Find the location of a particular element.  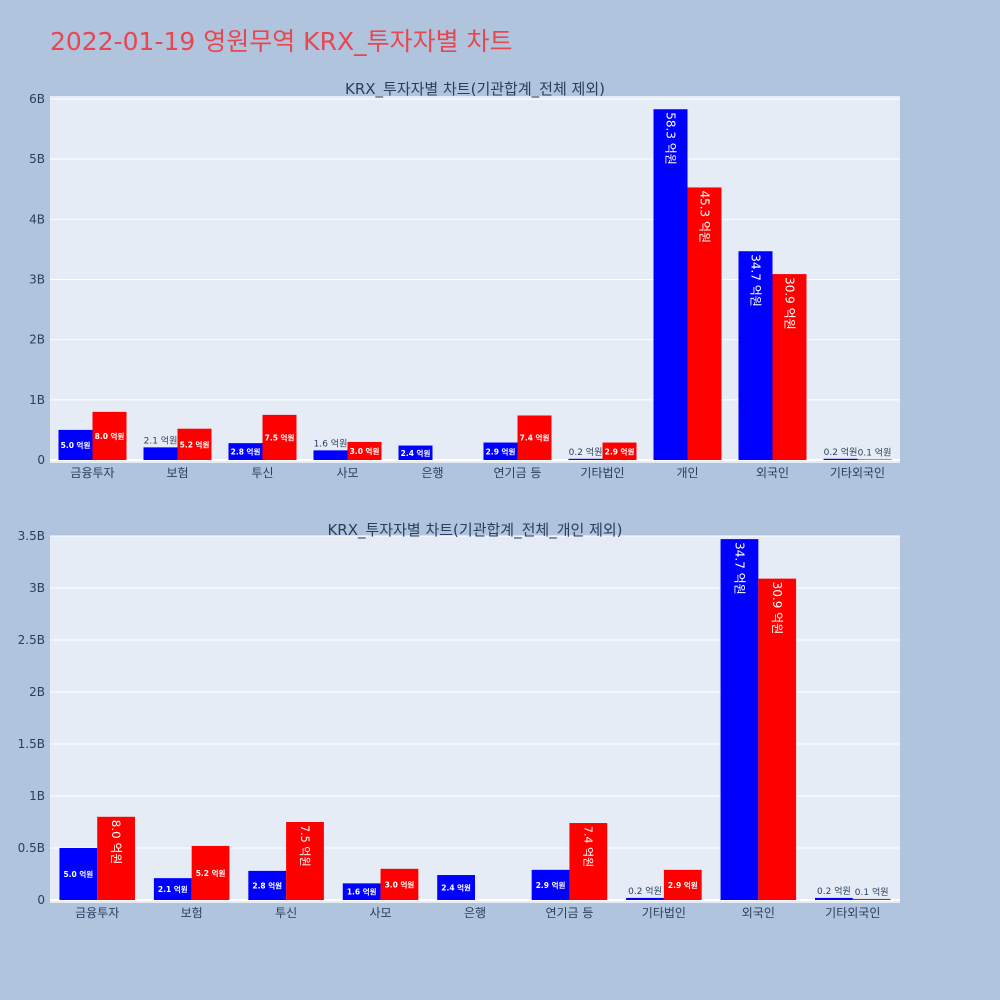

y-tick-label: 3.5B is located at coordinates (31, 536).